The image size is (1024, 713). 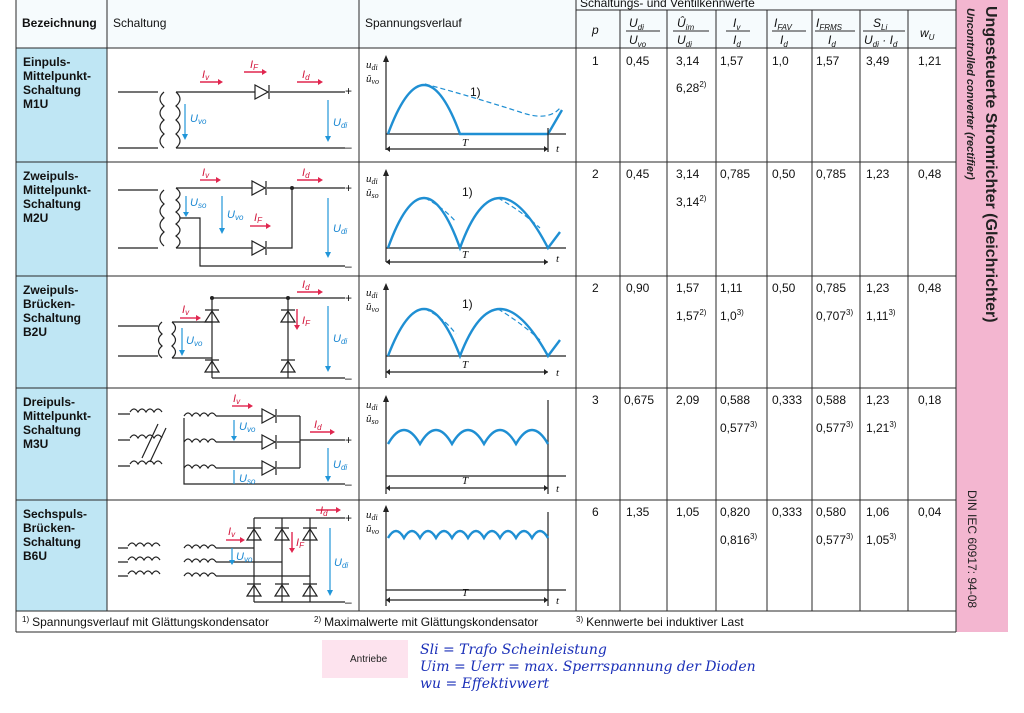 I want to click on row-1-sli: 3,49, so click(x=878, y=61).